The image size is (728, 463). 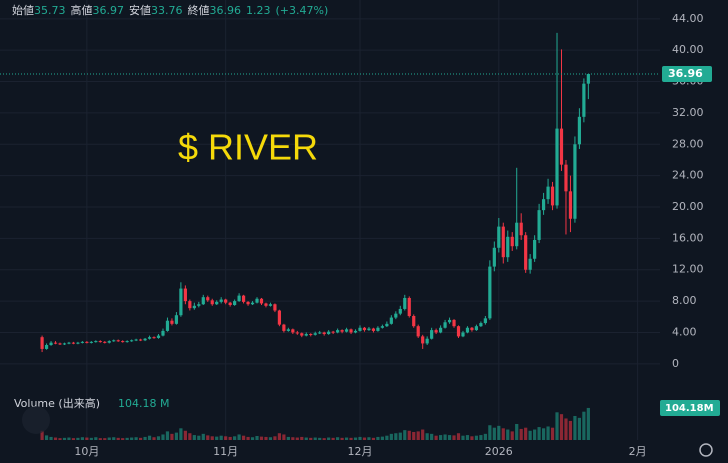 I want to click on settings-icon, so click(x=706, y=450).